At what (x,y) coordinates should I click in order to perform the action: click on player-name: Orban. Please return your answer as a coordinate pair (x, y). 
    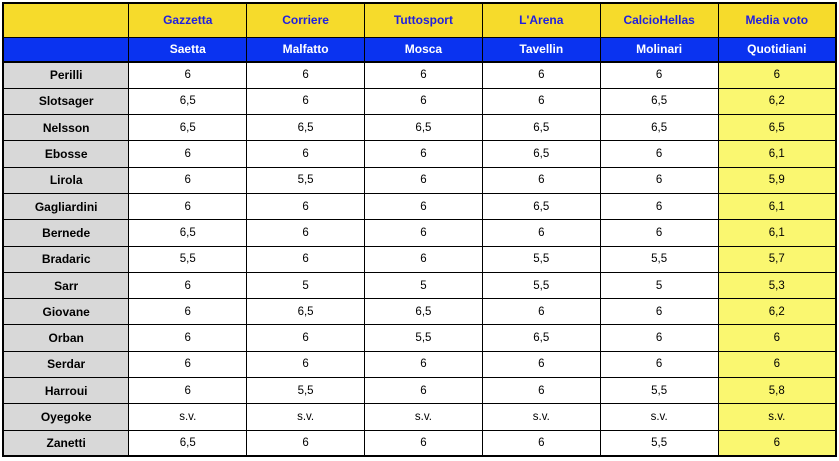
    Looking at the image, I should click on (66, 338).